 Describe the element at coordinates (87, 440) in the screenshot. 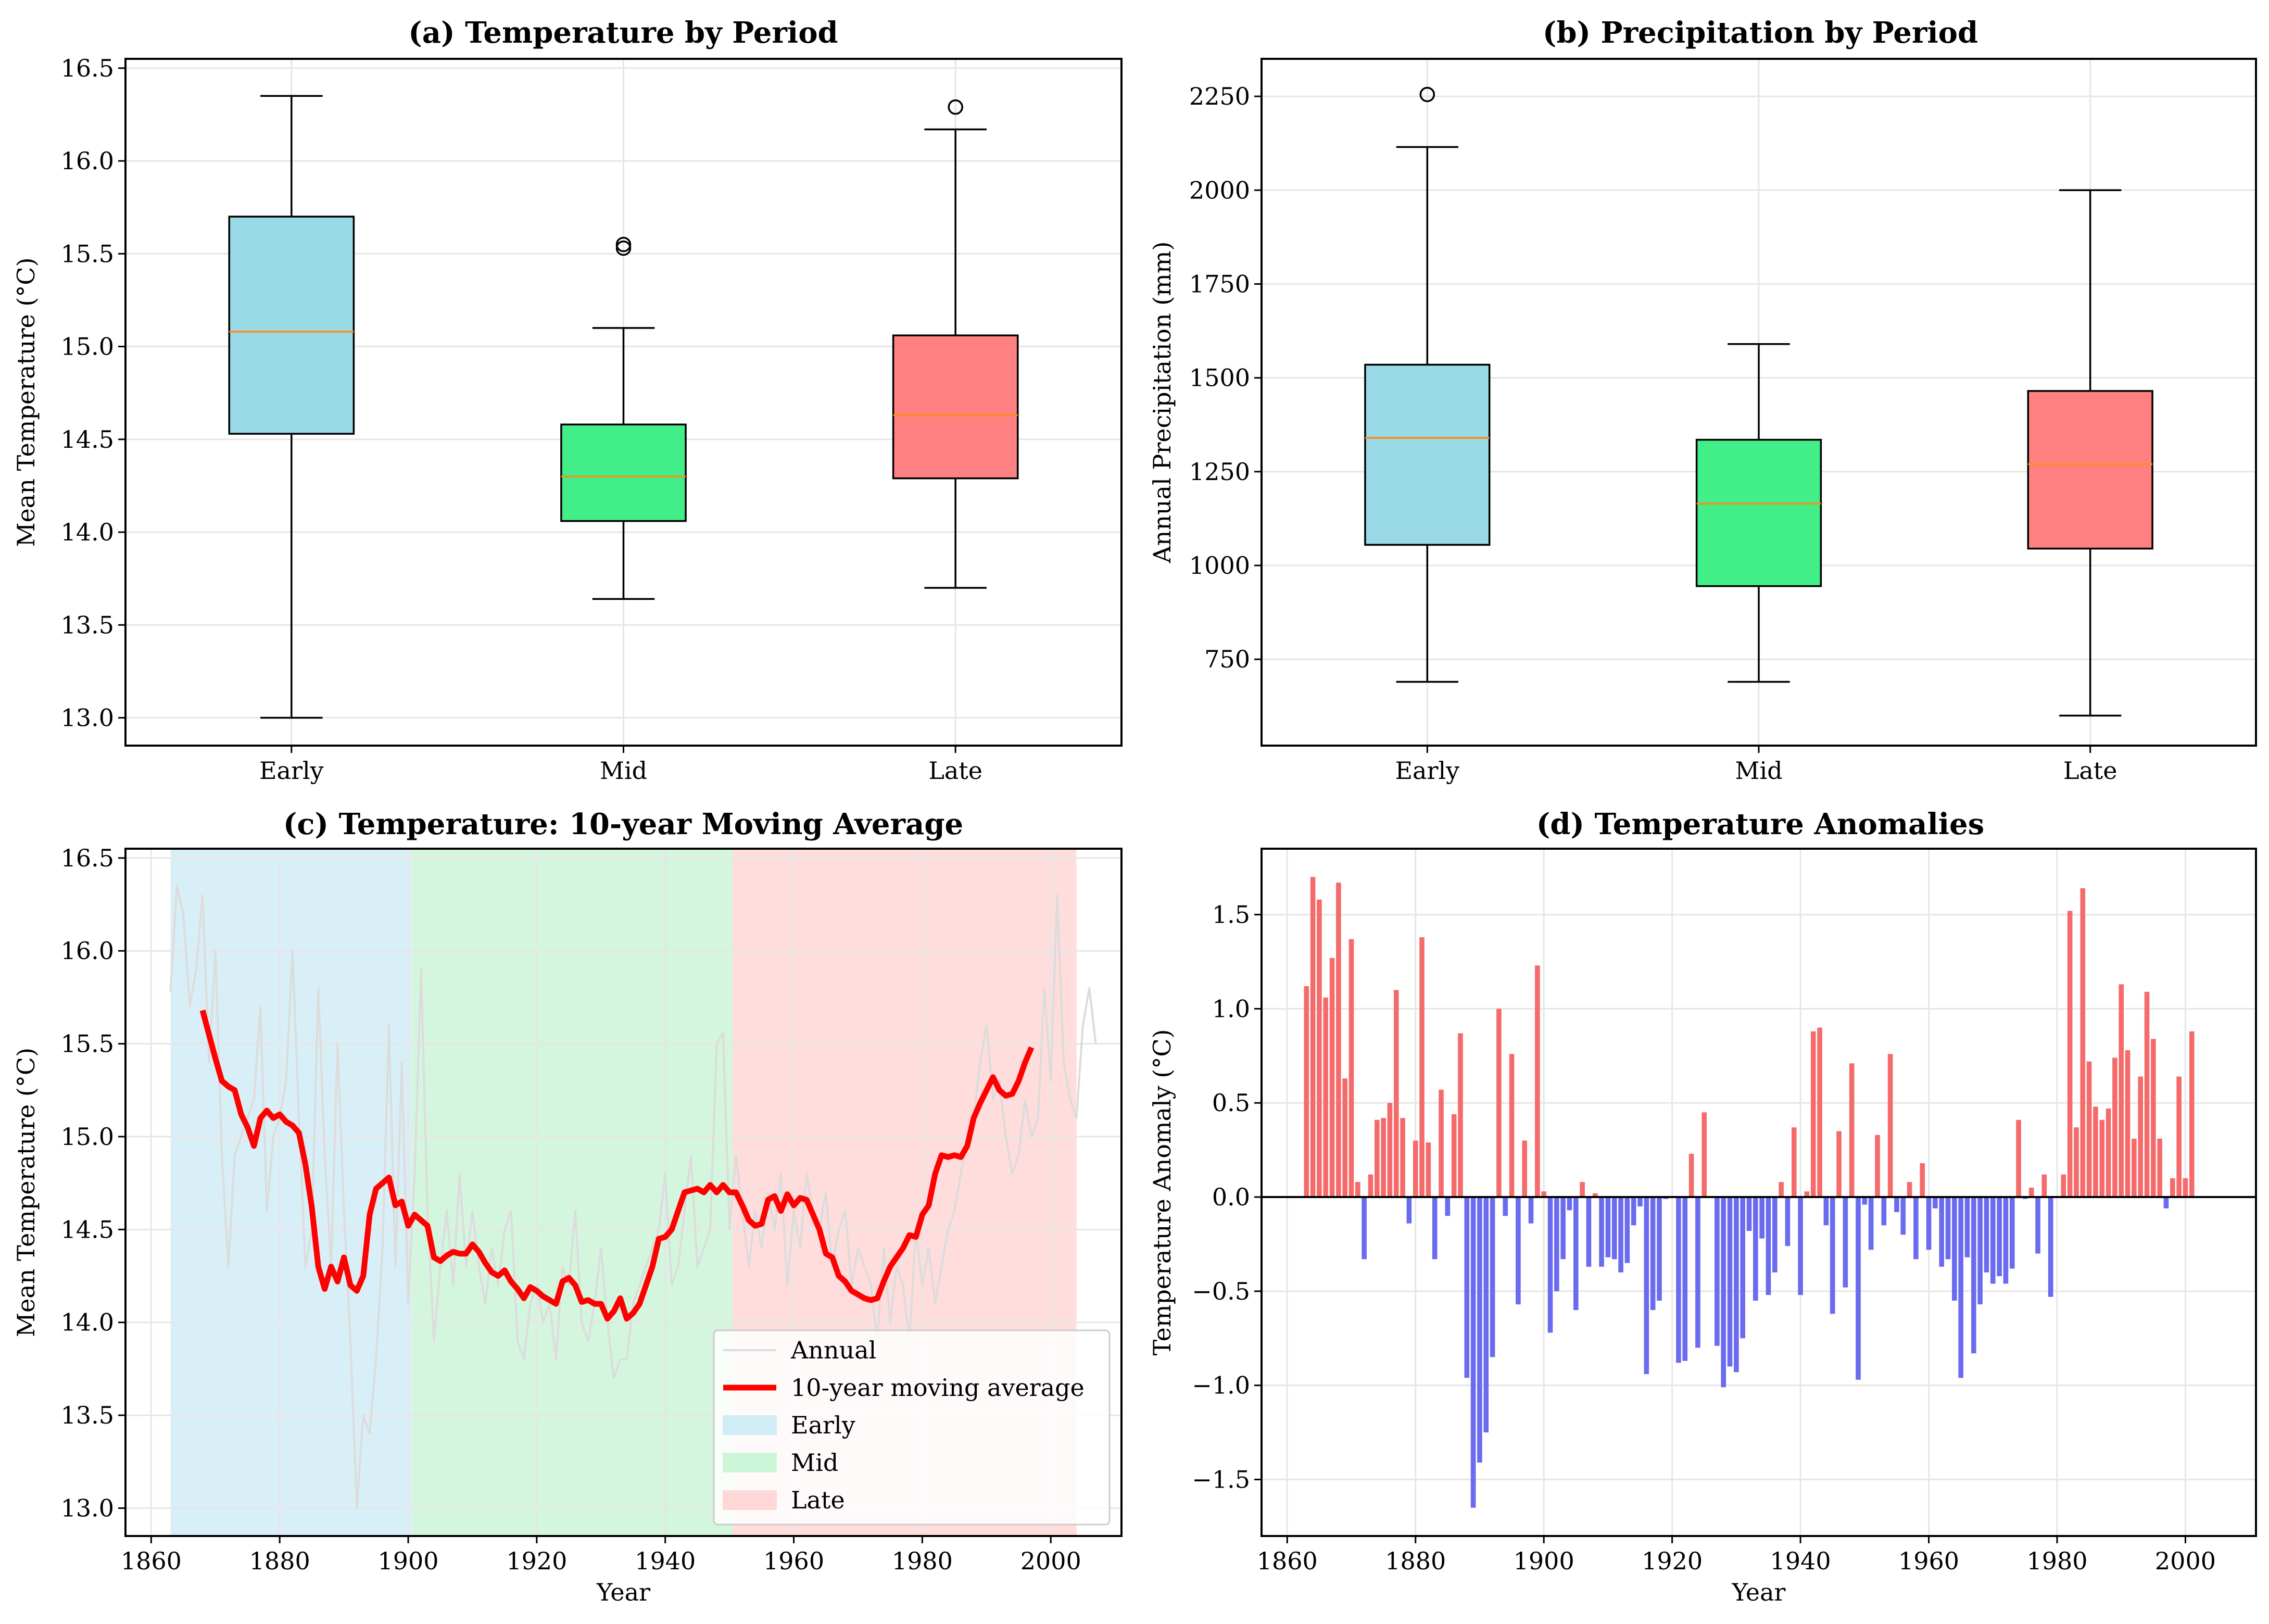

I see `y-tick-label: 14.5` at that location.